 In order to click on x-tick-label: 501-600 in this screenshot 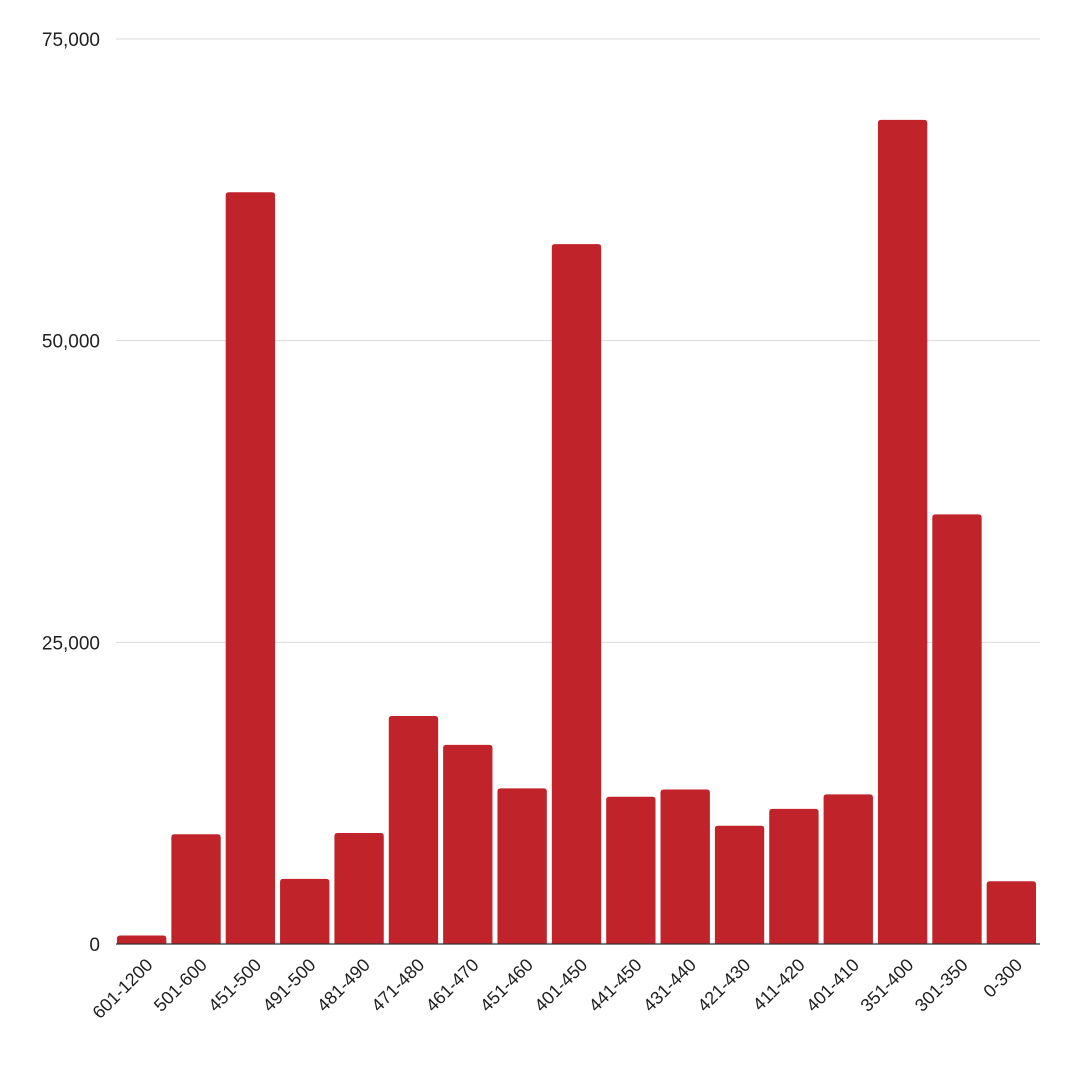, I will do `click(180, 985)`.